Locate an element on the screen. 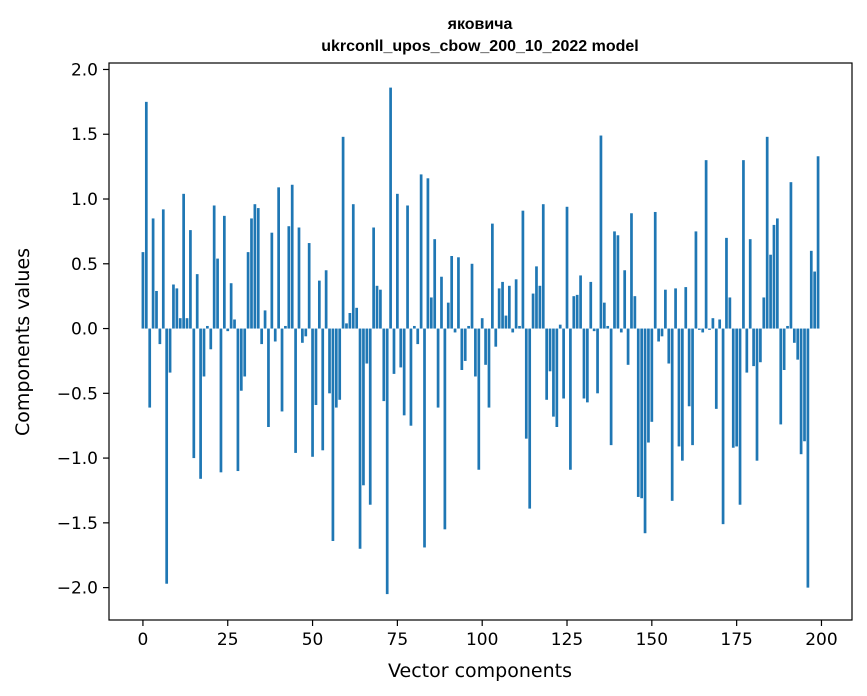  x-tick-label: 50 is located at coordinates (313, 640).